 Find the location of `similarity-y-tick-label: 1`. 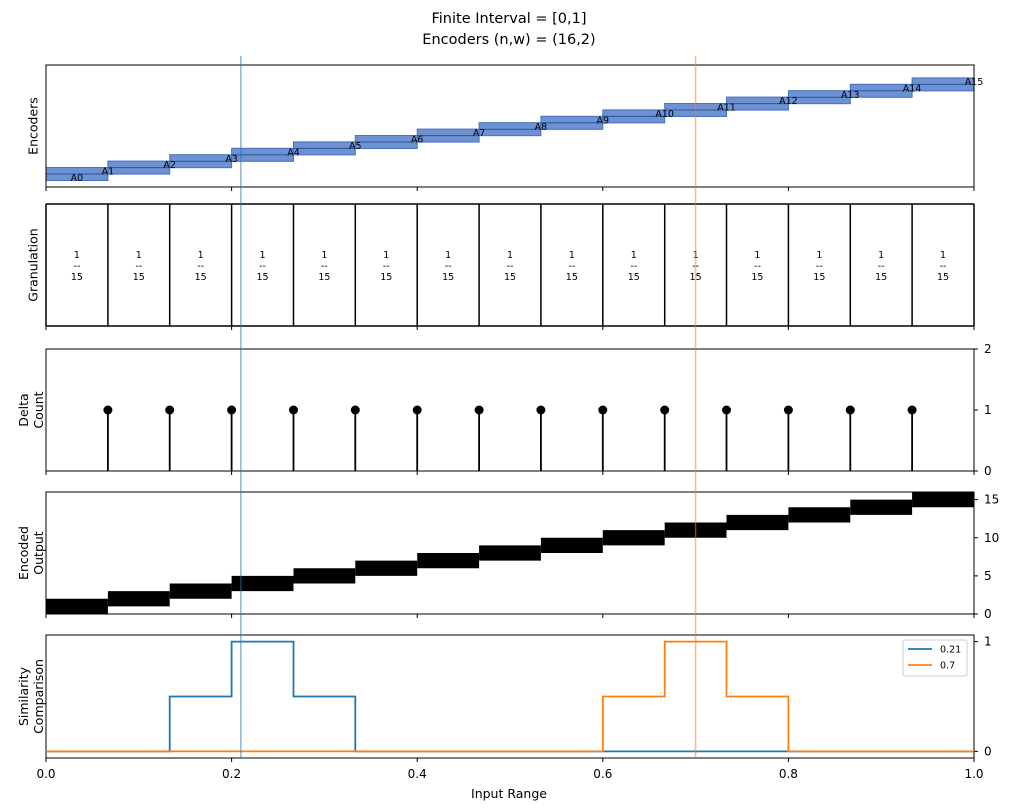

similarity-y-tick-label: 1 is located at coordinates (988, 642).